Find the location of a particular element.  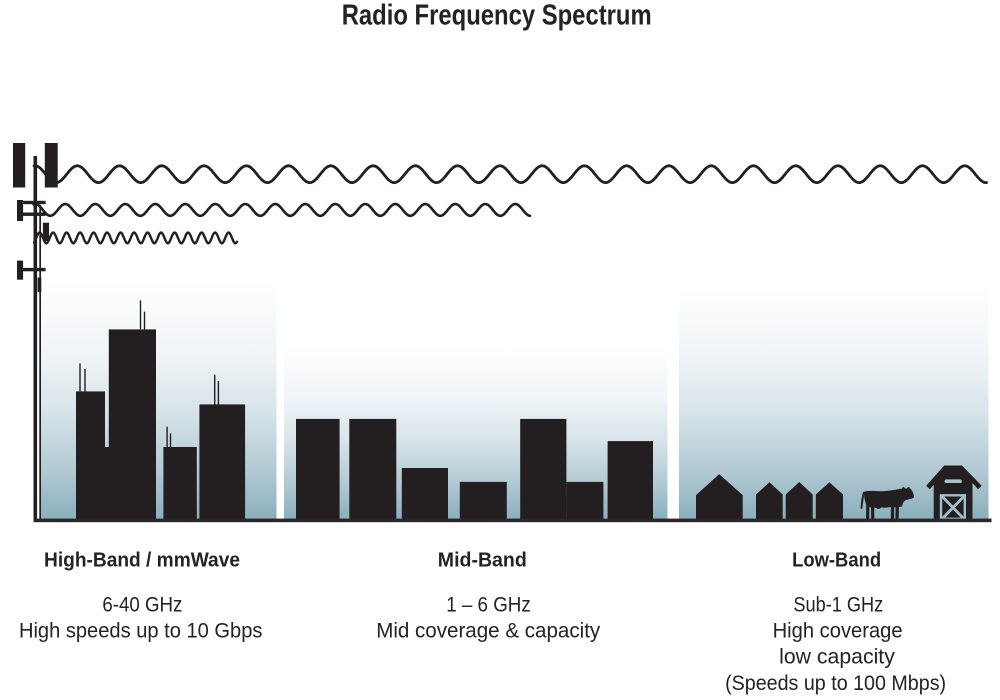

svg-text: Radio Frequency Spectrum is located at coordinates (497, 16).